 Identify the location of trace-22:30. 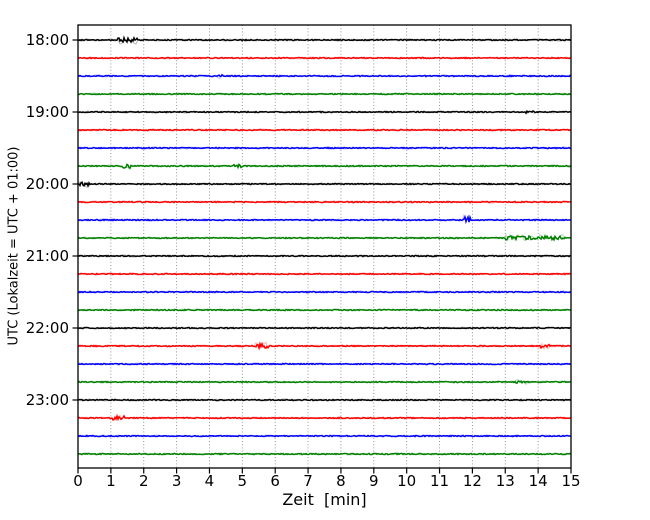
(324, 364).